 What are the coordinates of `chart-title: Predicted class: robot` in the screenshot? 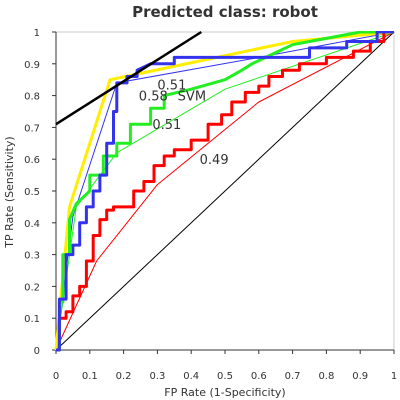 It's located at (225, 12).